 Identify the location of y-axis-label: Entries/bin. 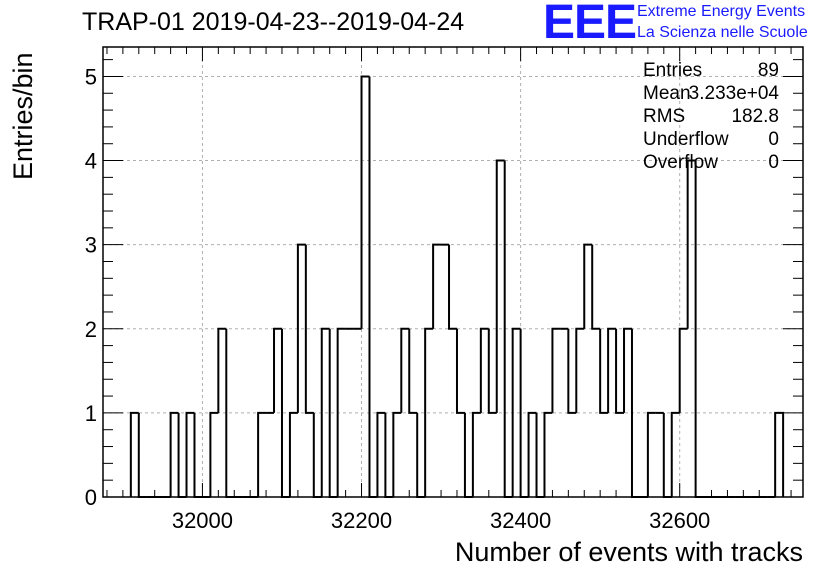
(23, 116).